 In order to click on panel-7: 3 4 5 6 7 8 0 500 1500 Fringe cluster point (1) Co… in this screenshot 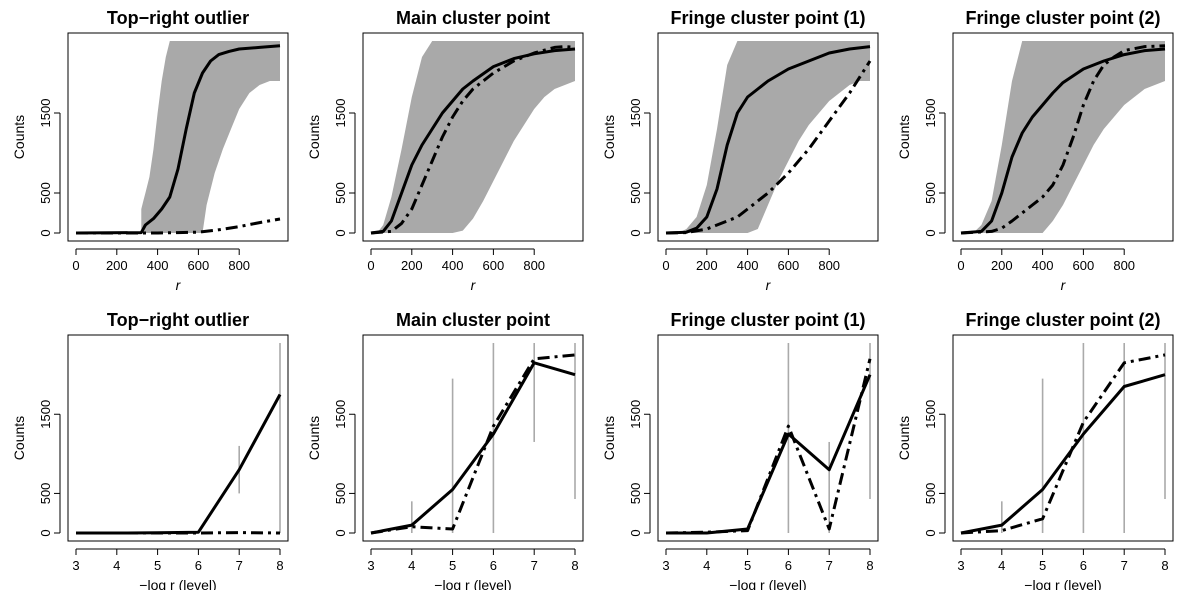, I will do `click(740, 450)`.